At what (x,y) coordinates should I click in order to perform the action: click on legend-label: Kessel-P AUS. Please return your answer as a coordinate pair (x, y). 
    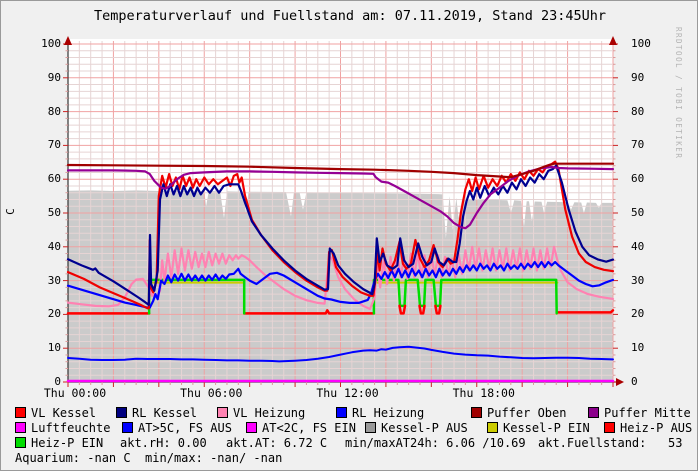
    Looking at the image, I should click on (424, 428).